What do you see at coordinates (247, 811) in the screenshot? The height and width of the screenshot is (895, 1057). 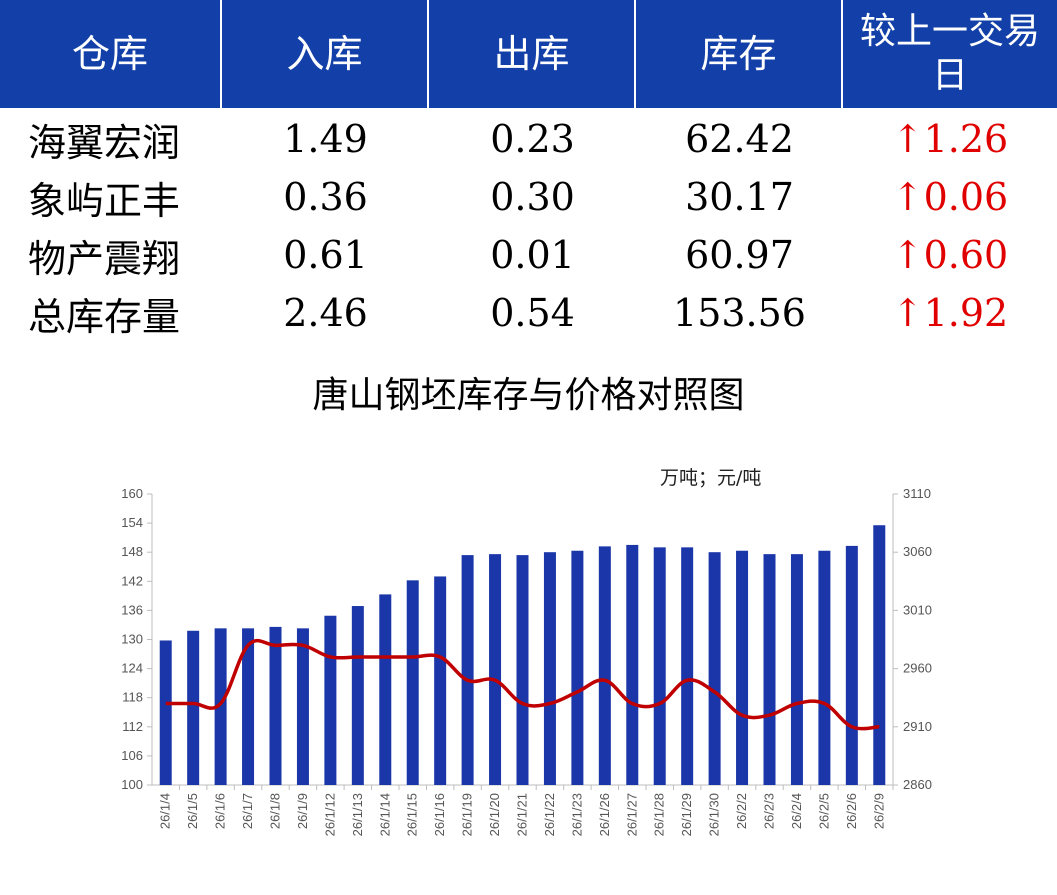 I see `x-tick-label: 26/1/7` at bounding box center [247, 811].